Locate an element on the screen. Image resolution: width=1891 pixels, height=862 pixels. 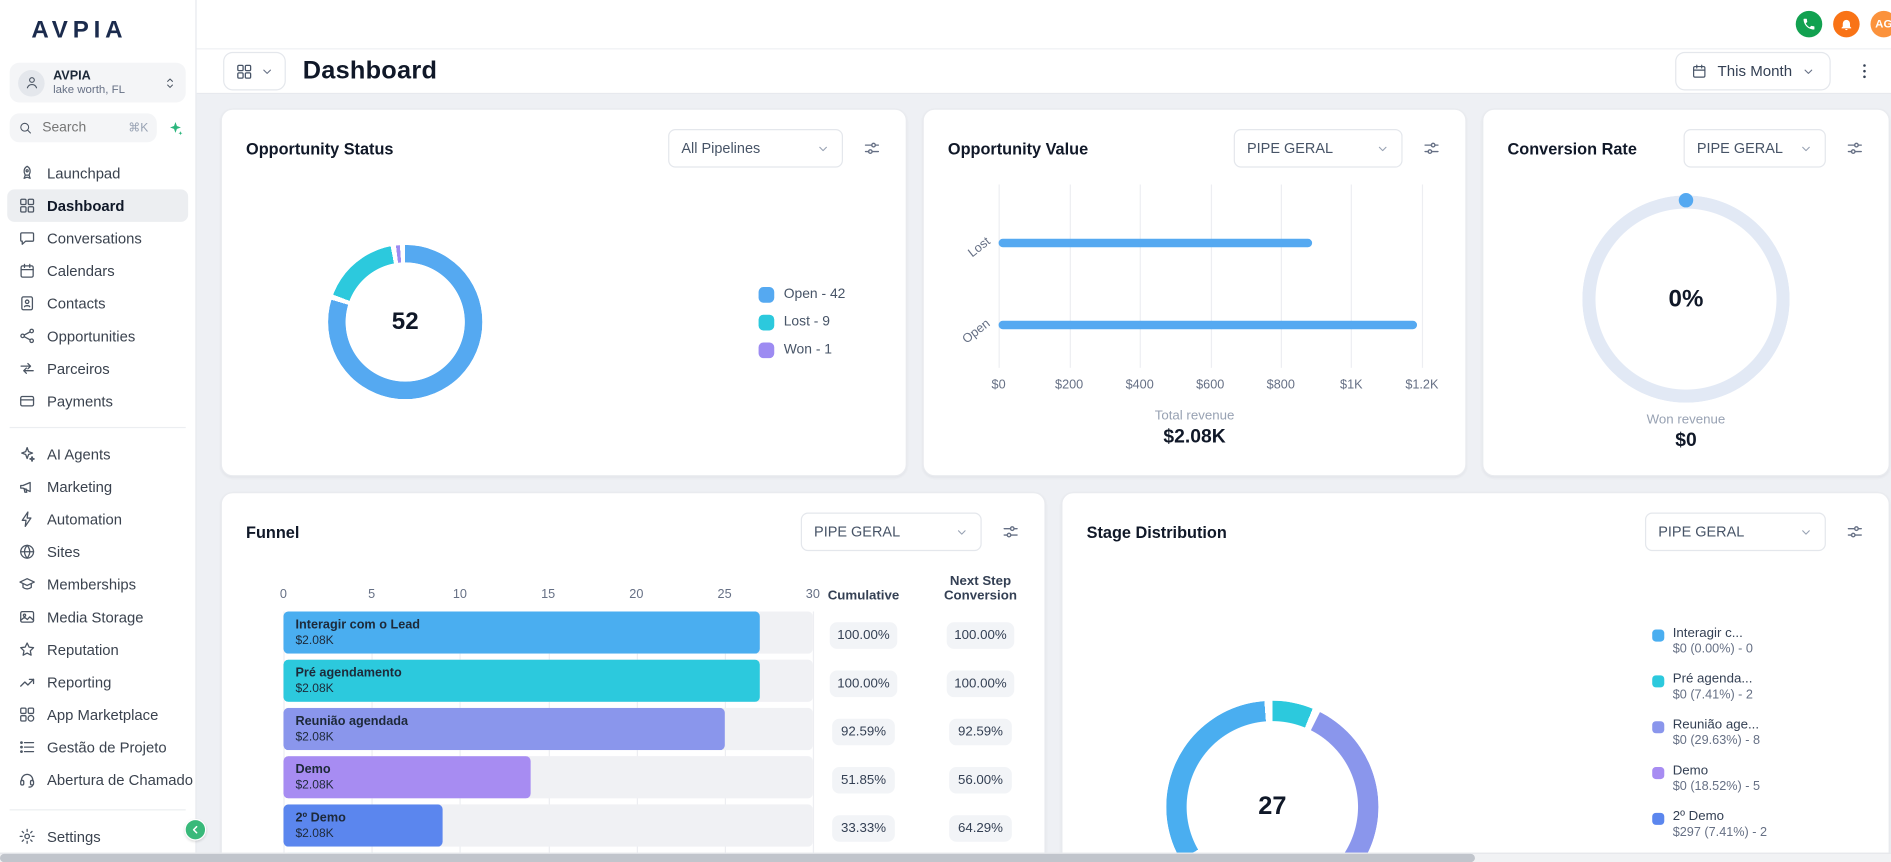
funnel-pipeline-select: PIPE GERAL is located at coordinates (891, 532).